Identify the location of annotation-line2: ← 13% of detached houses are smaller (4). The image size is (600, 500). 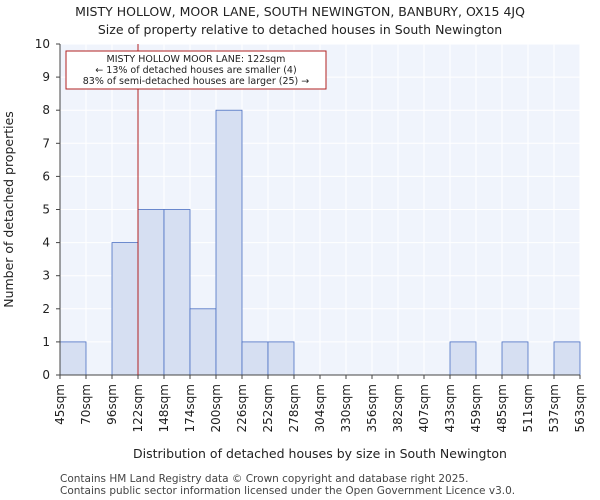
(195, 70).